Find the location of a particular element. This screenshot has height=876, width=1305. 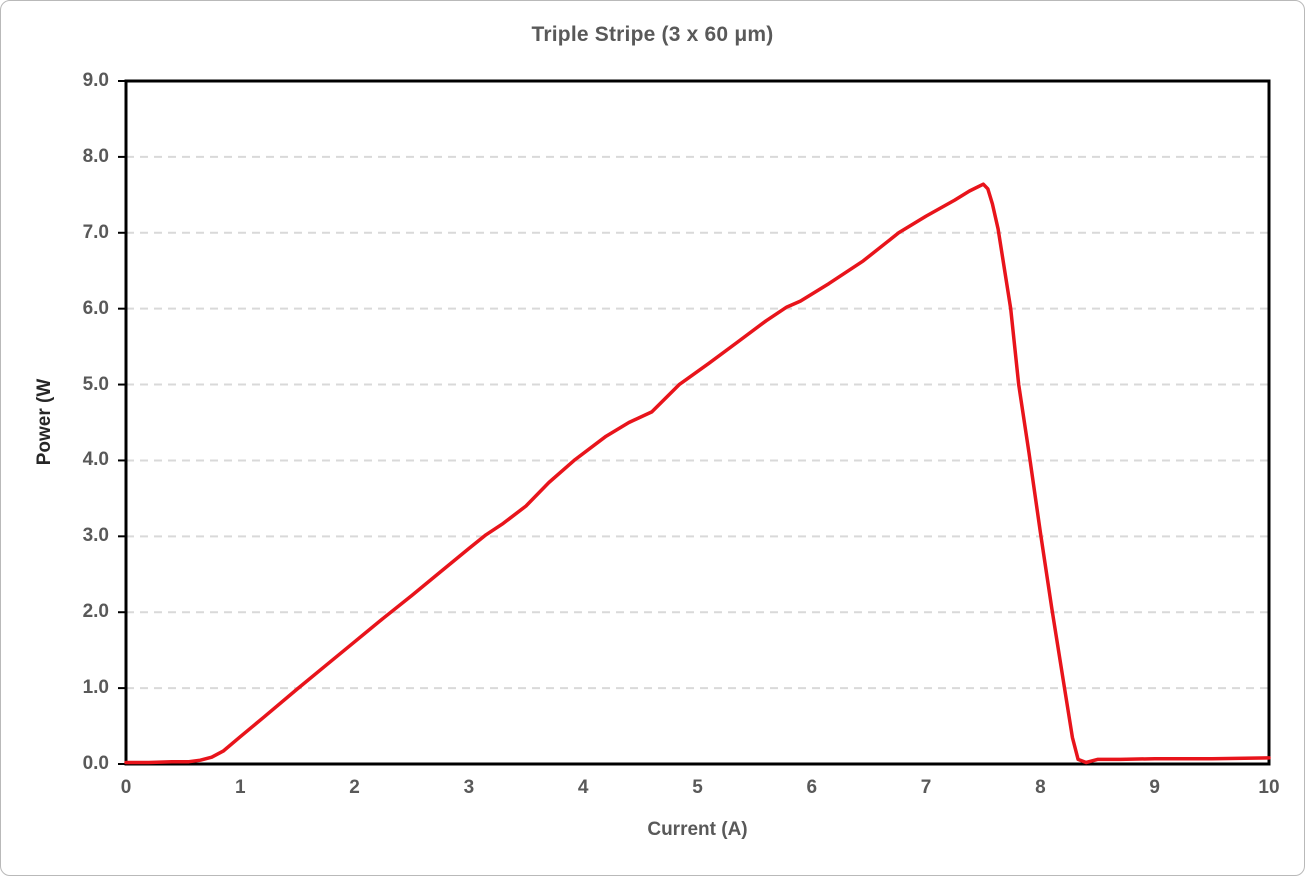

x-tick-label: 7 is located at coordinates (926, 787).